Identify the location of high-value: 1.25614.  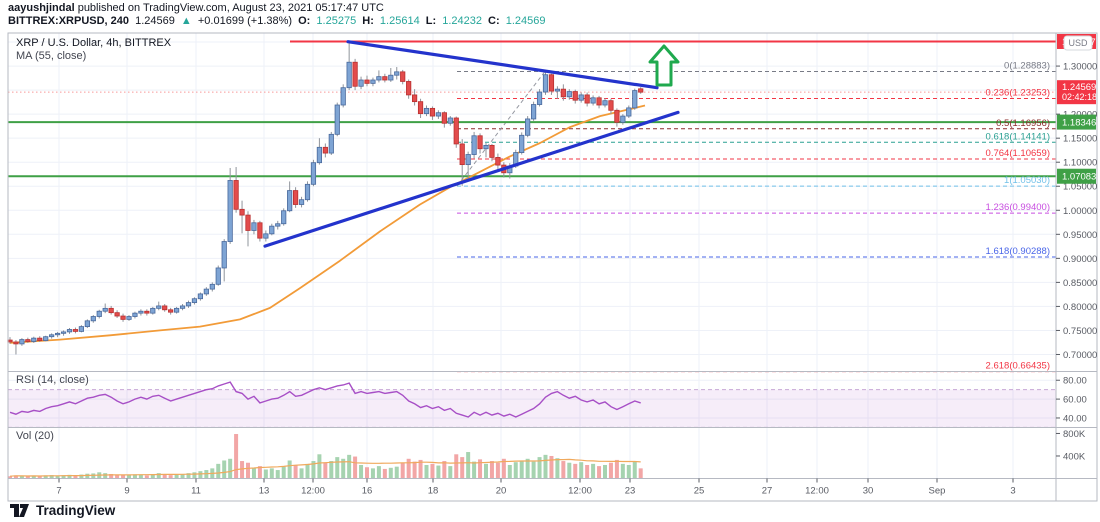
(399, 21).